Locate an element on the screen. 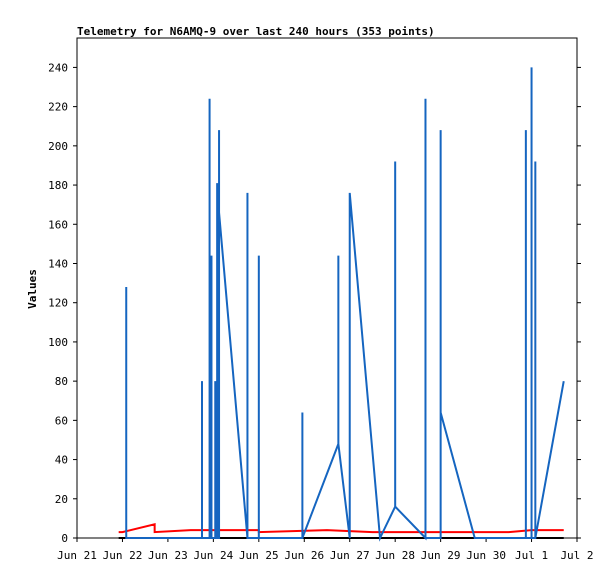 Image resolution: width=615 pixels, height=579 pixels. x-tick-label: Jun 22 is located at coordinates (123, 555).